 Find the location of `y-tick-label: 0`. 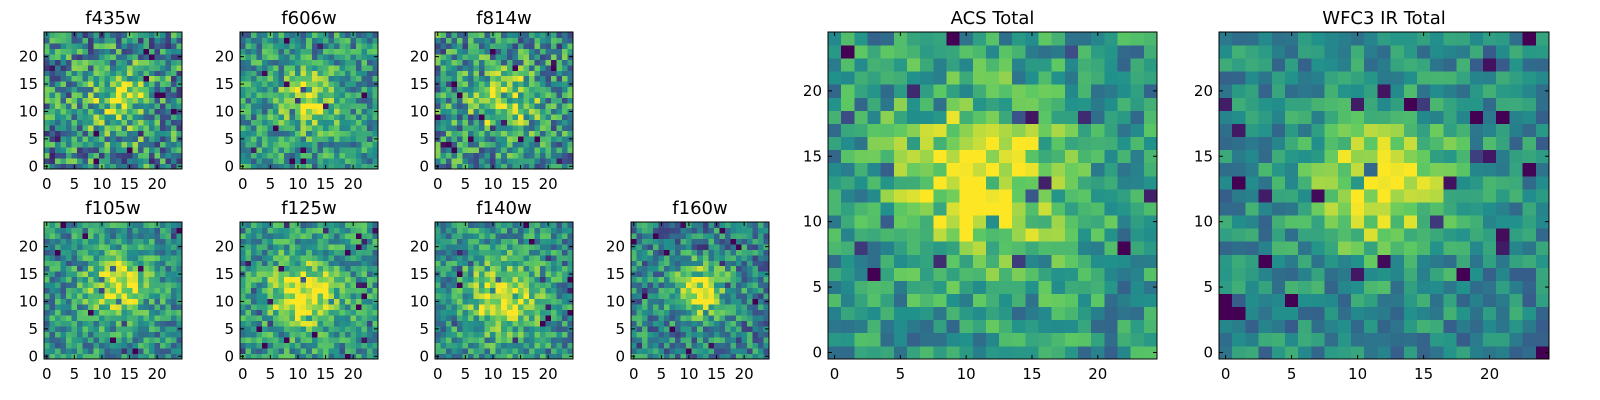

y-tick-label: 0 is located at coordinates (33, 356).